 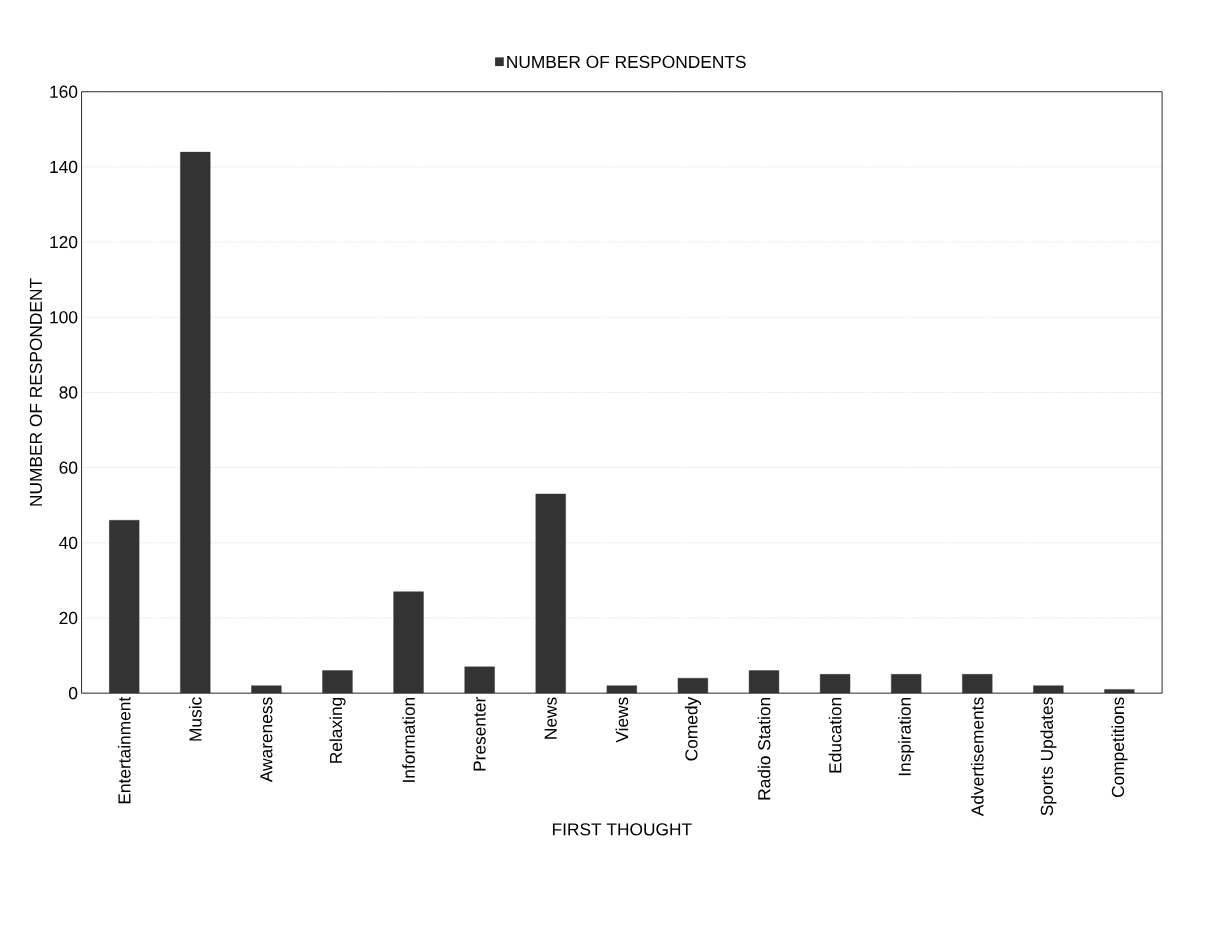 What do you see at coordinates (622, 720) in the screenshot?
I see `x-tick-label: Views` at bounding box center [622, 720].